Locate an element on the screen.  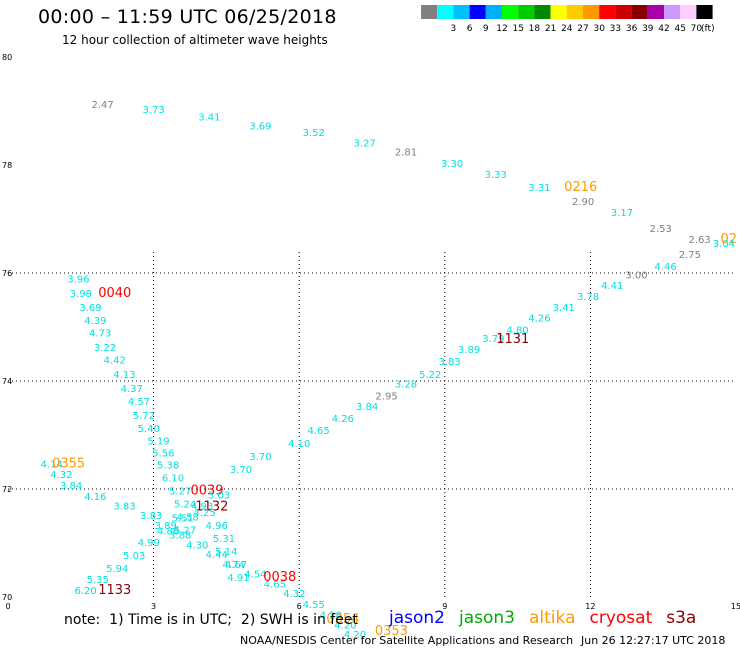
wave-height-label: 4.73 is located at coordinates (100, 334).